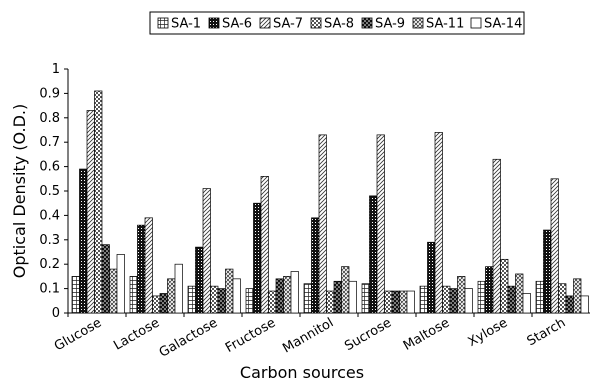 The height and width of the screenshot is (382, 606). What do you see at coordinates (380, 224) in the screenshot?
I see `bar-sa-7-sucrose` at bounding box center [380, 224].